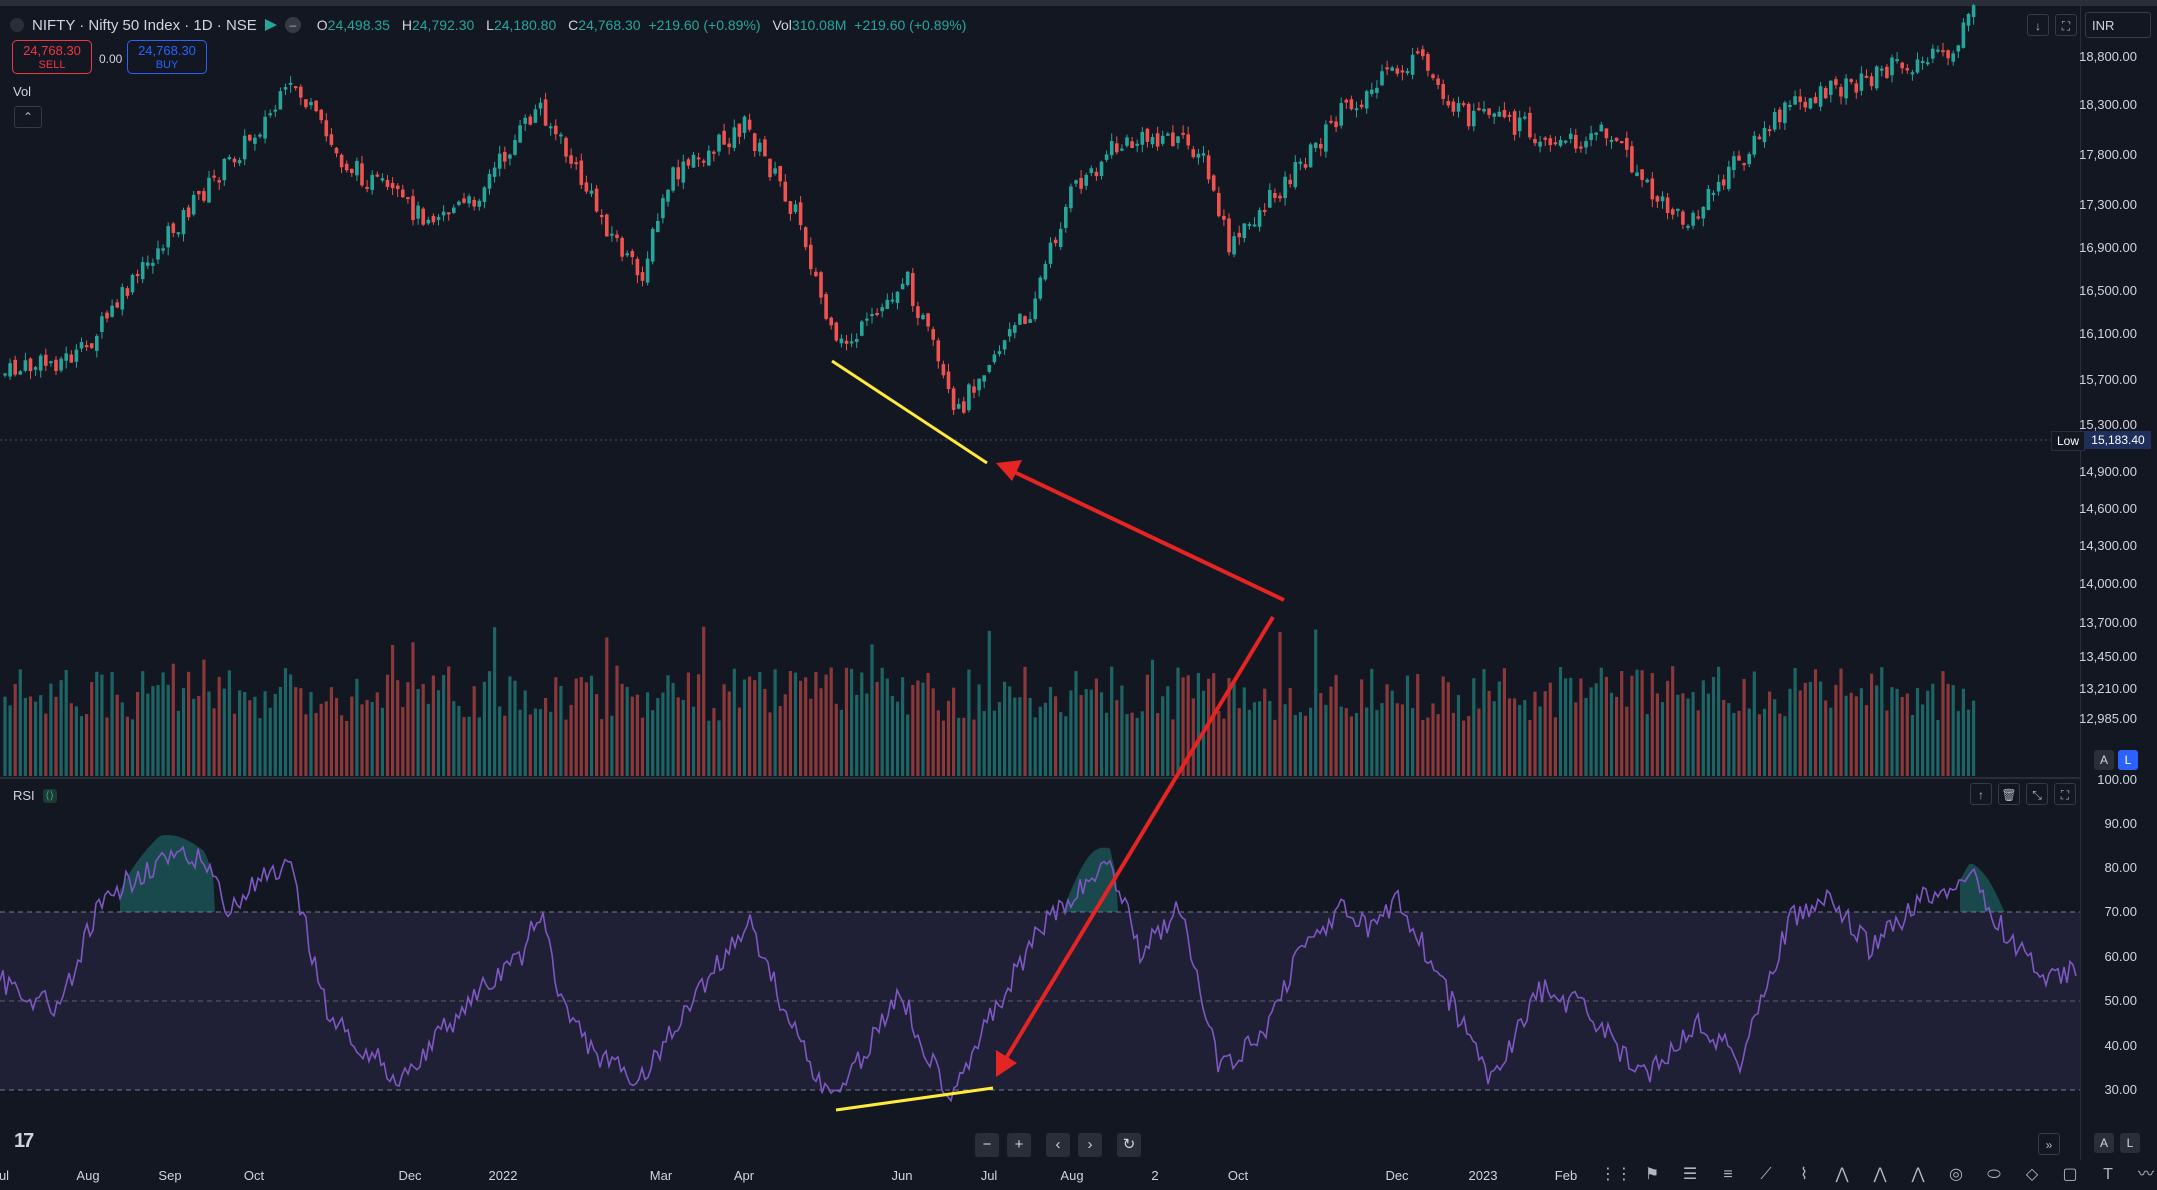 The height and width of the screenshot is (1190, 2157). I want to click on price-tick-label: 14,600.00, so click(2108, 508).